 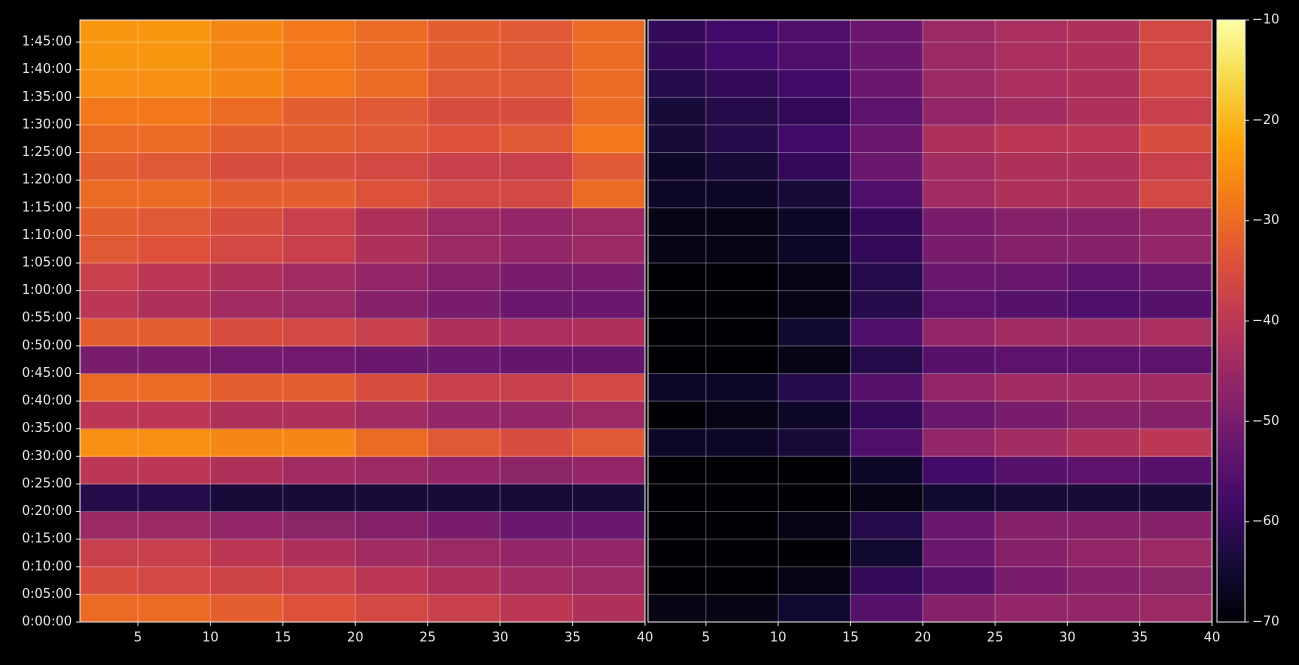 What do you see at coordinates (1212, 638) in the screenshot?
I see `x-tick-label: 40` at bounding box center [1212, 638].